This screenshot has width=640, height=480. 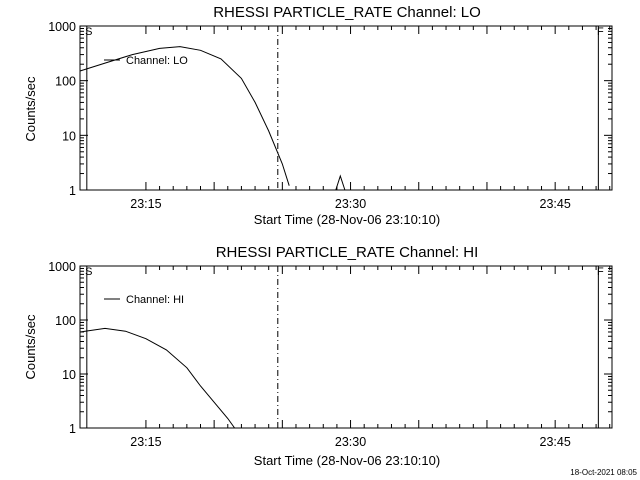 What do you see at coordinates (157, 378) in the screenshot?
I see `panel-hi-series-line` at bounding box center [157, 378].